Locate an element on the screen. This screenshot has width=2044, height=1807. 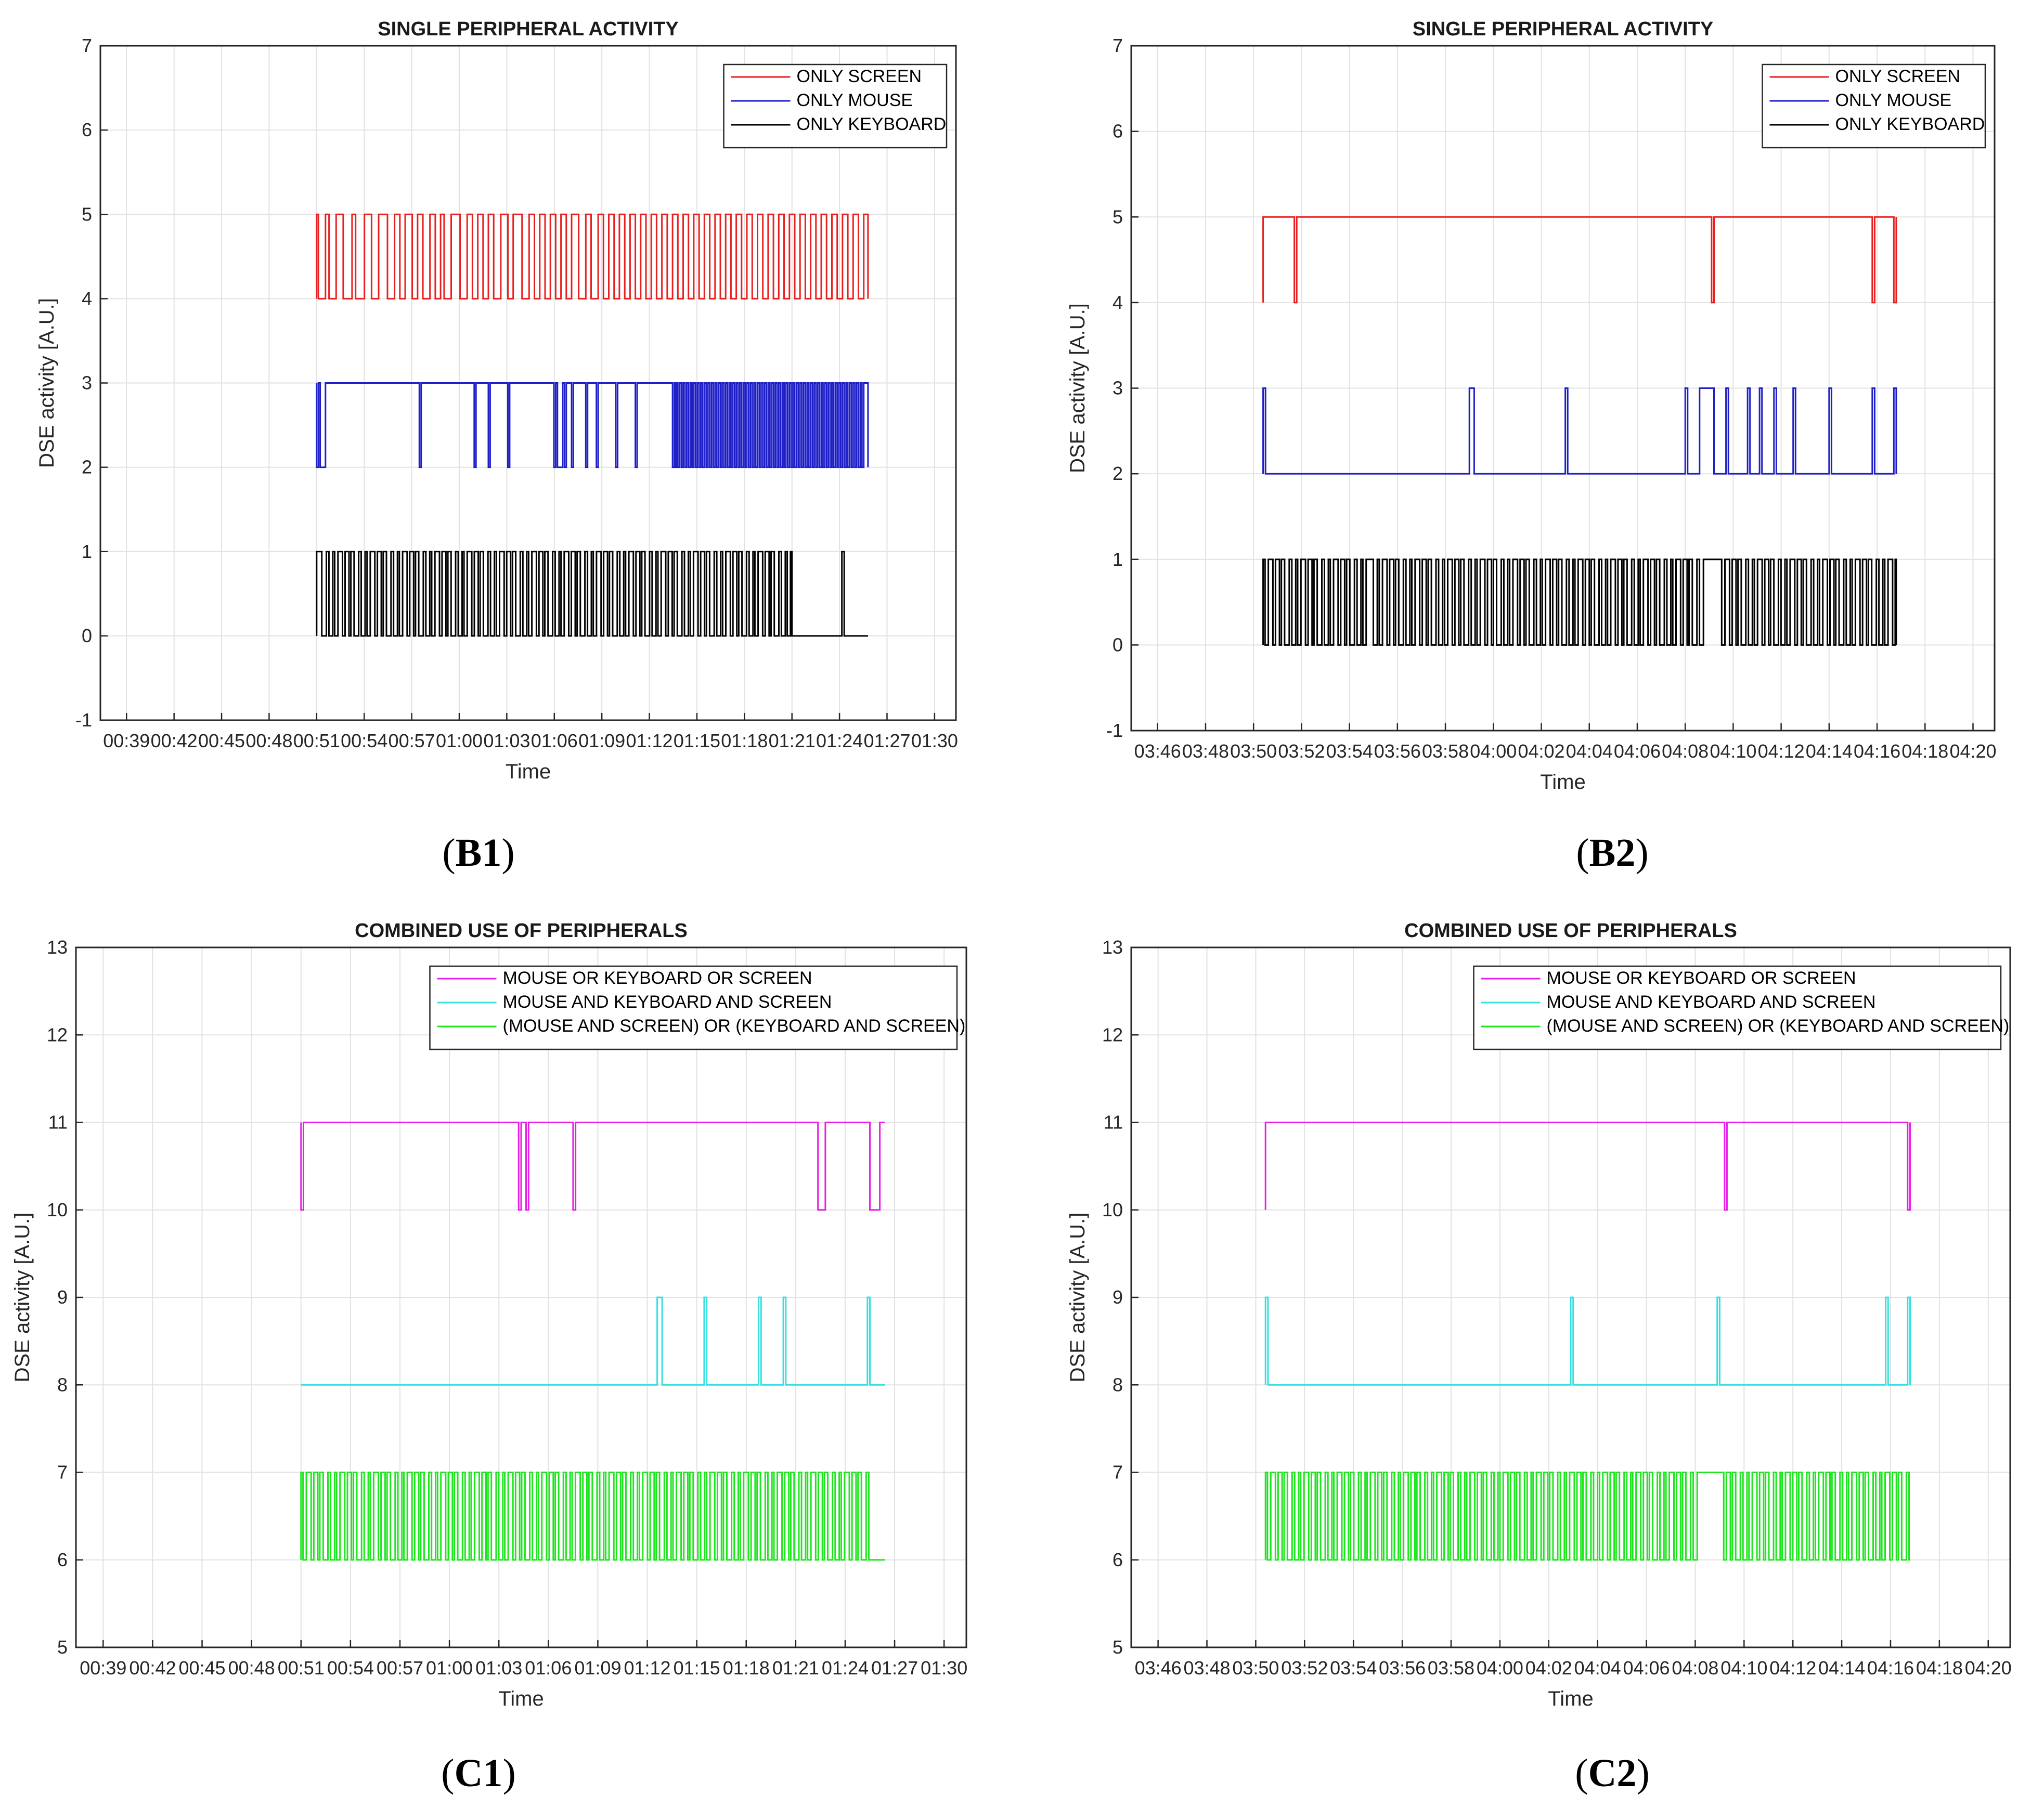
x-tick-label: 03:54 is located at coordinates (1353, 1668).